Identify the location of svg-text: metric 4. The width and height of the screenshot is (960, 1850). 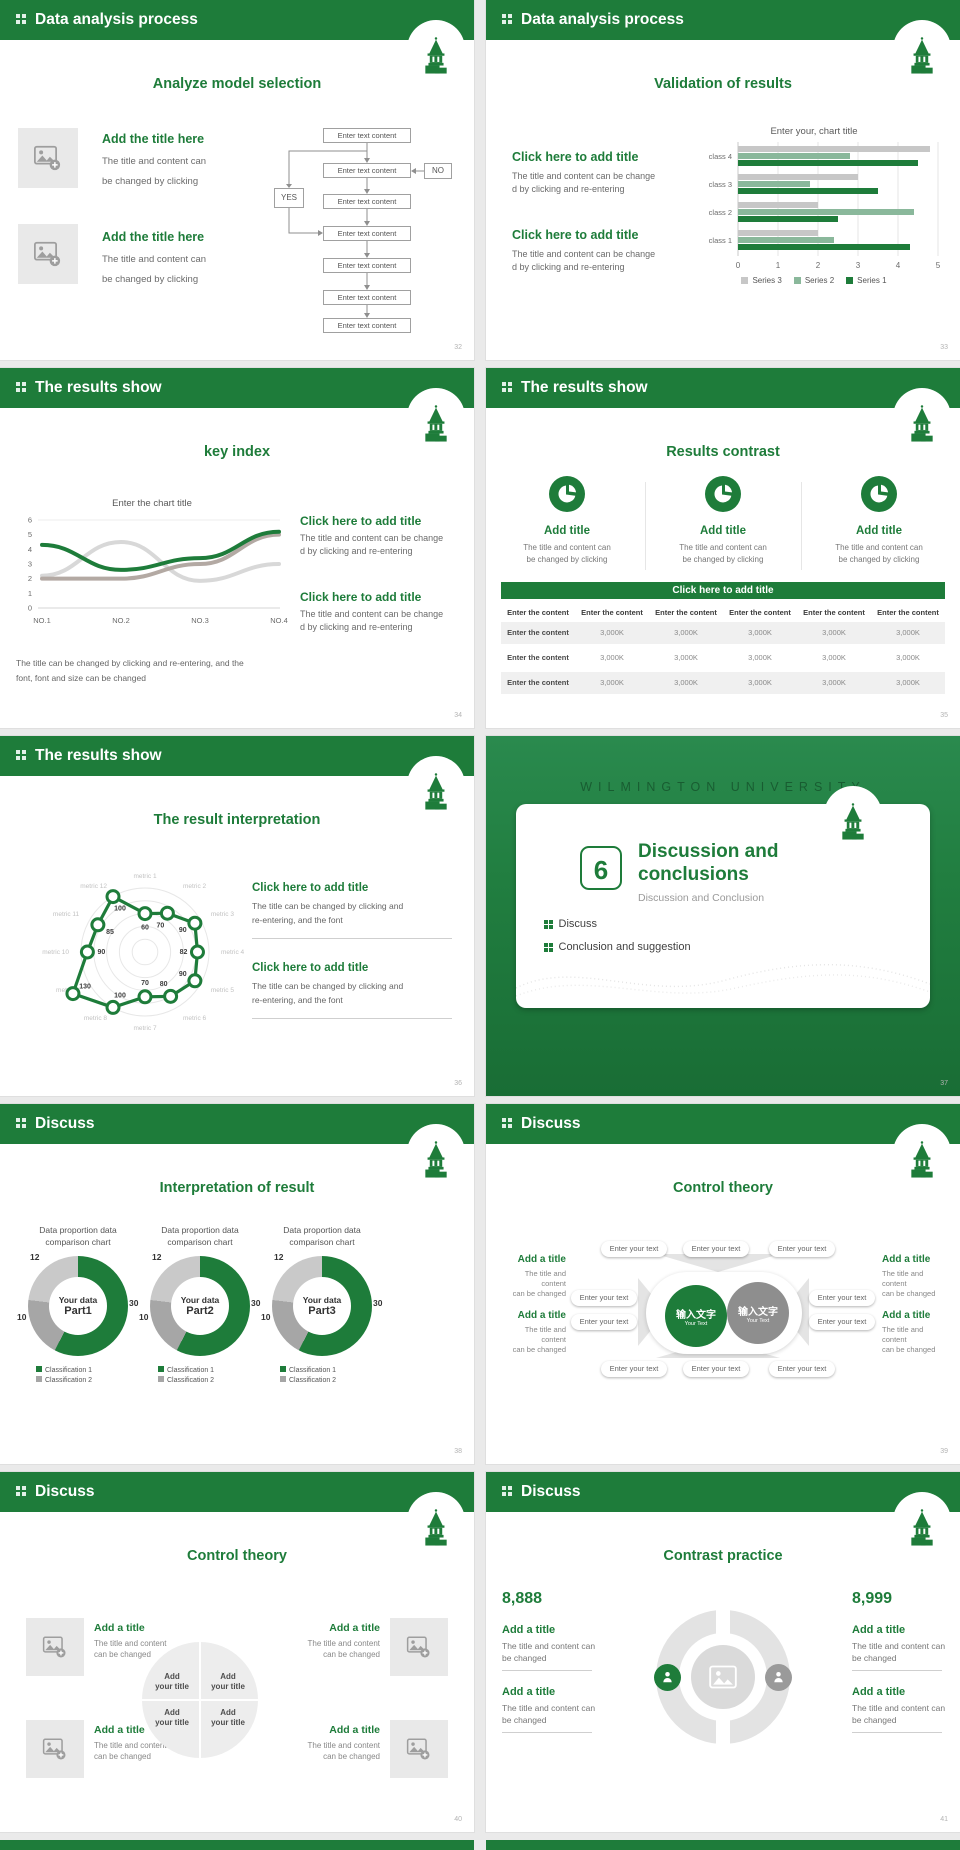
(233, 952).